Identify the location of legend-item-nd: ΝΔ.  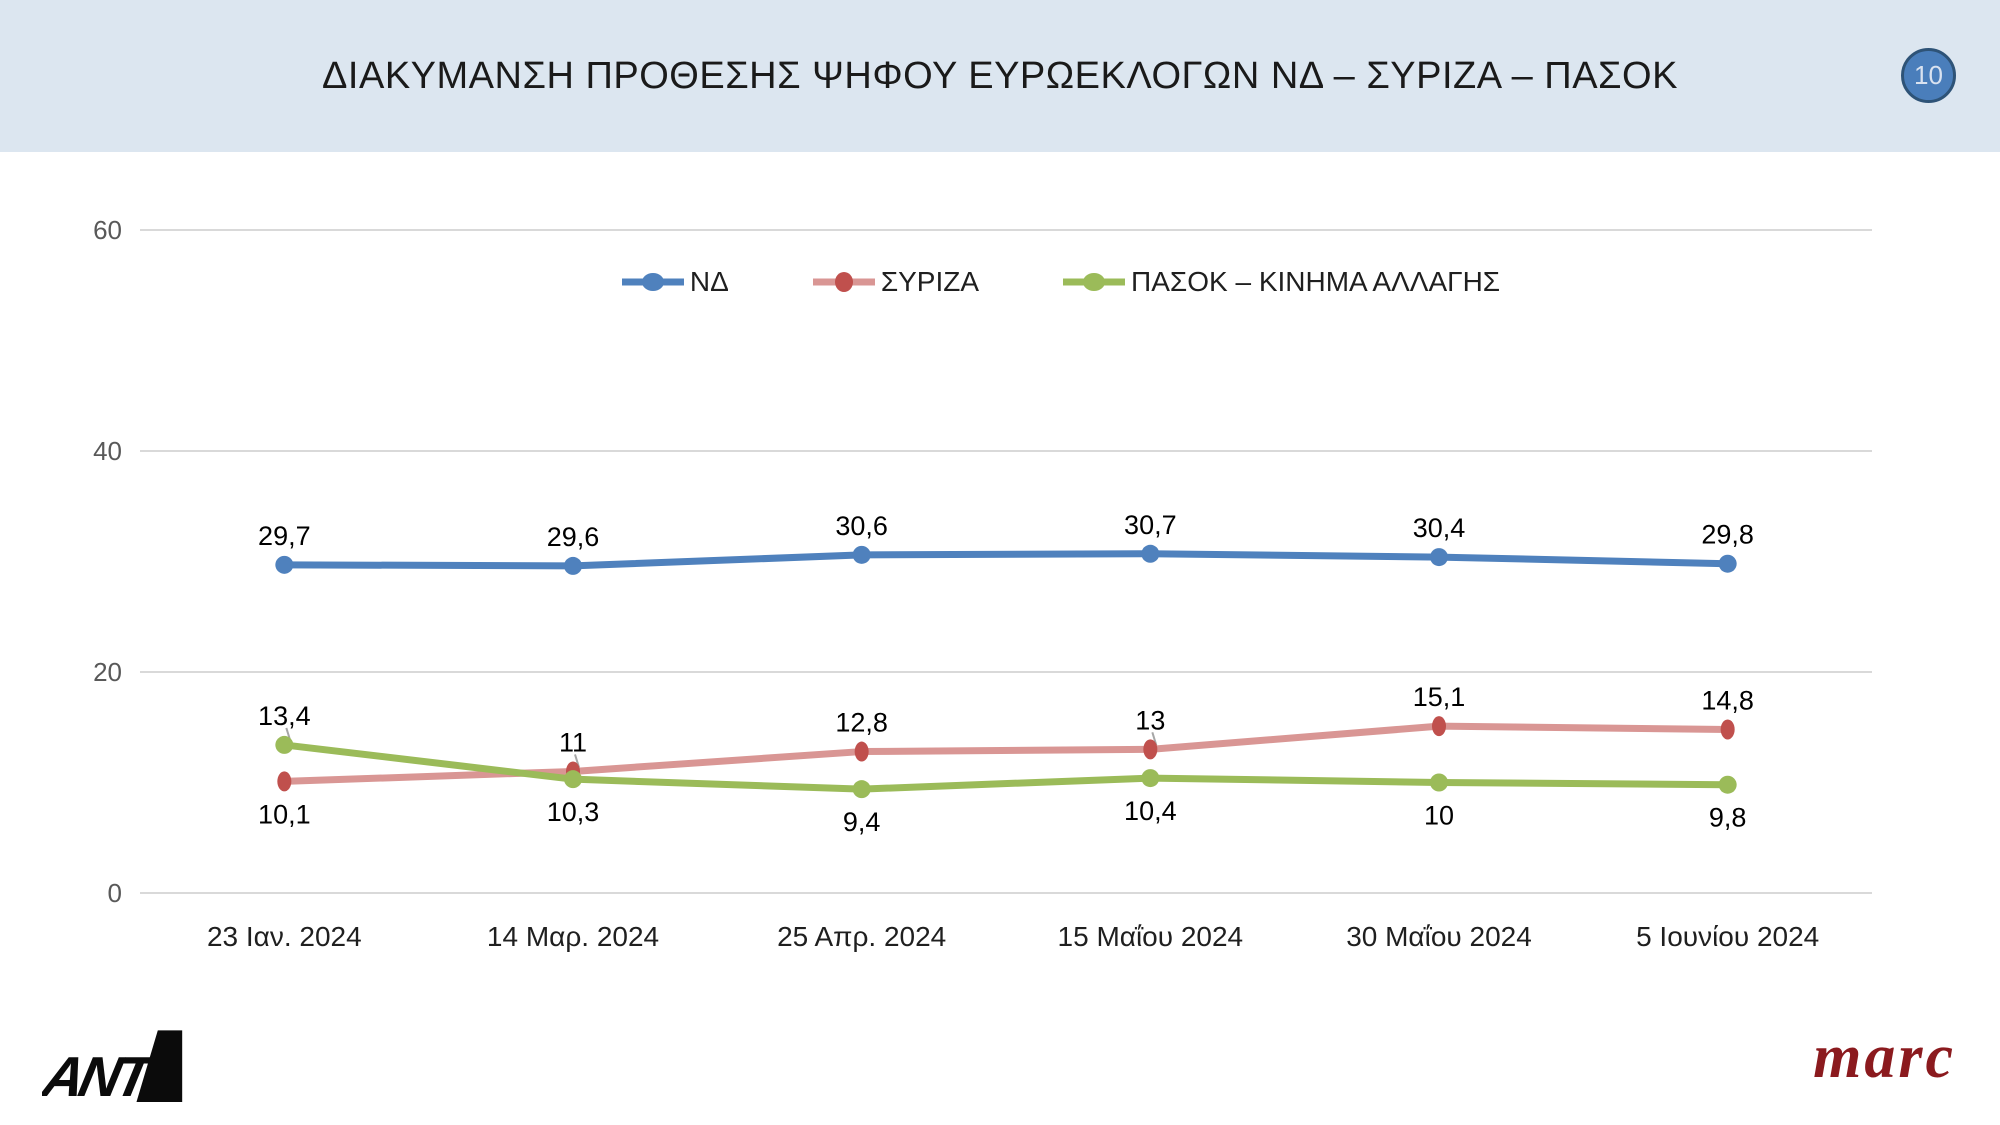
(674, 282).